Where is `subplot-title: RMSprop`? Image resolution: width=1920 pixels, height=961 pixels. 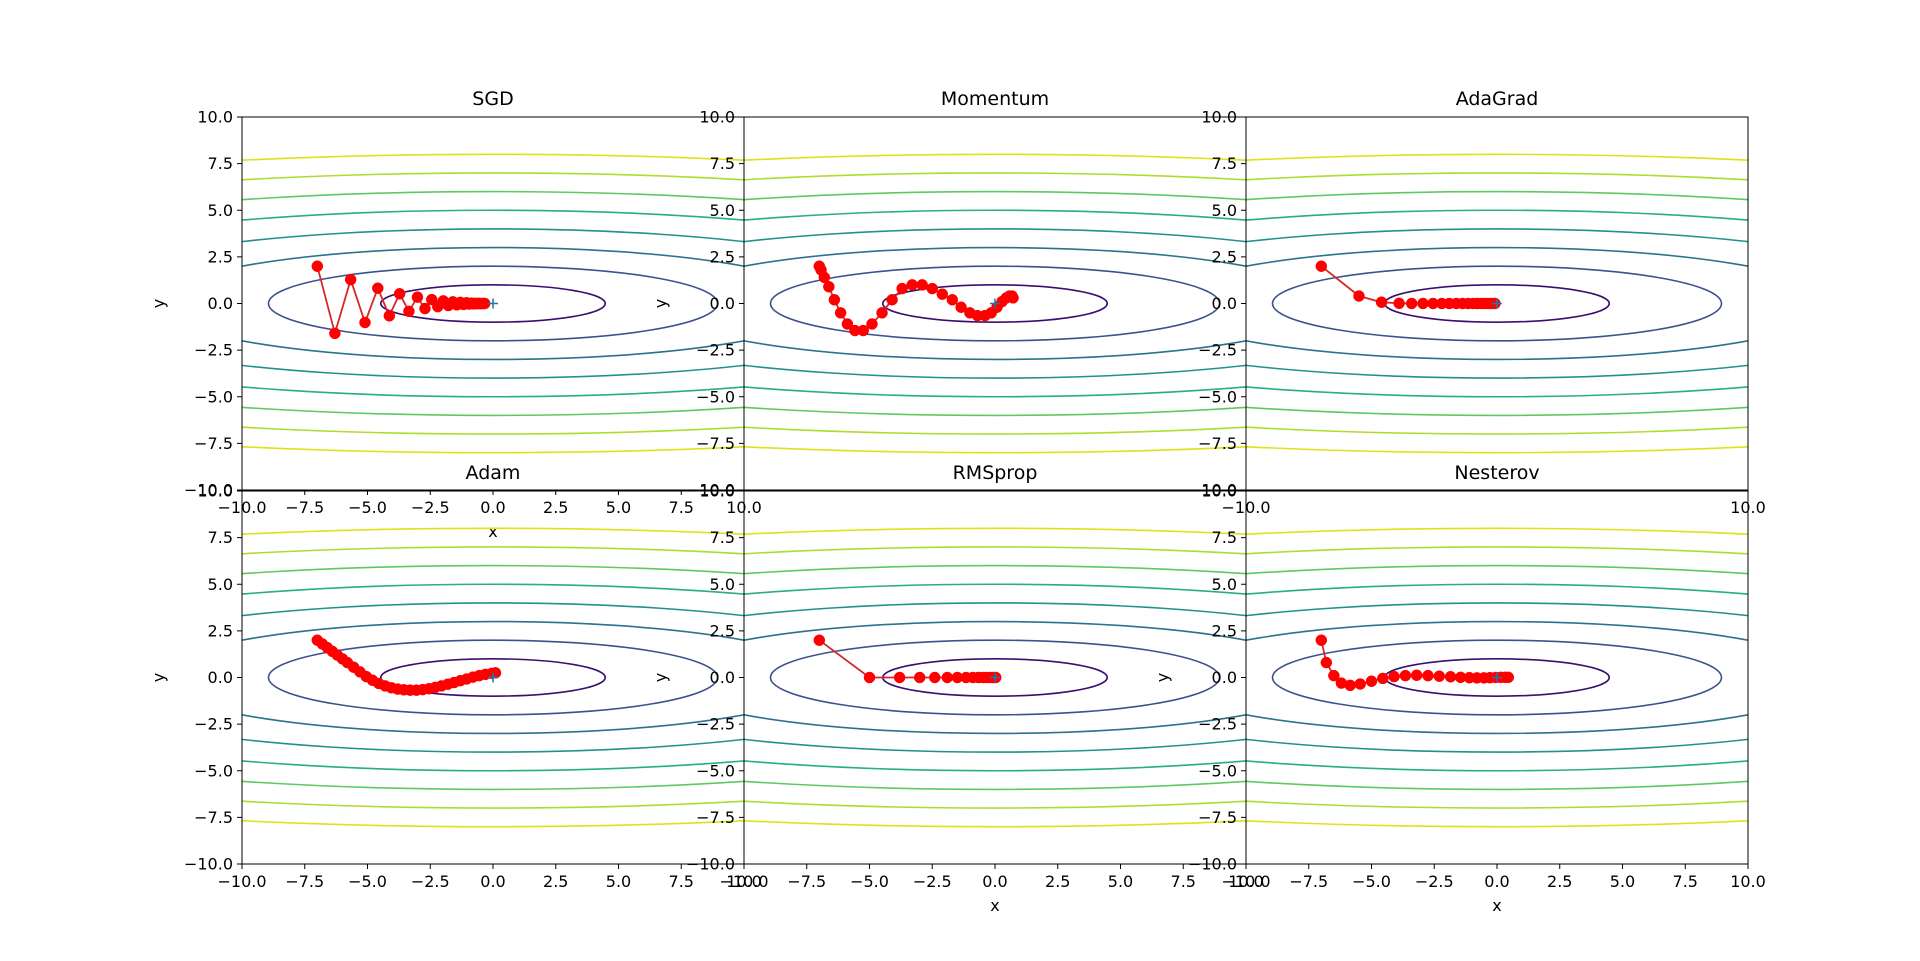 subplot-title: RMSprop is located at coordinates (995, 473).